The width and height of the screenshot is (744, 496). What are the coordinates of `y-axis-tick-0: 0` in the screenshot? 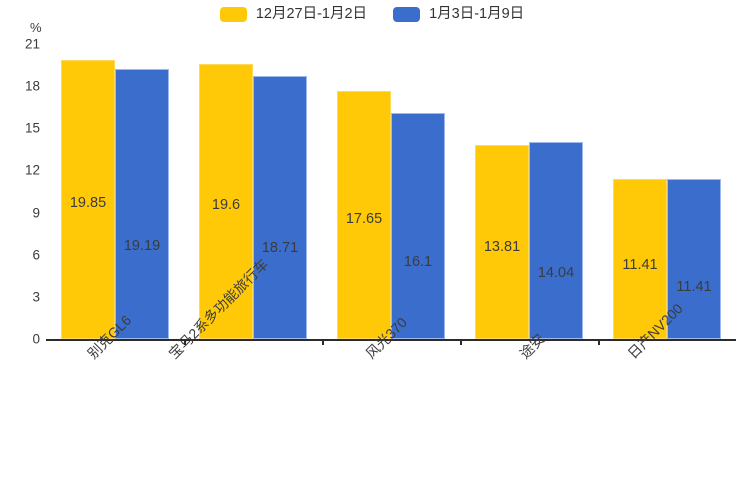 It's located at (36, 339).